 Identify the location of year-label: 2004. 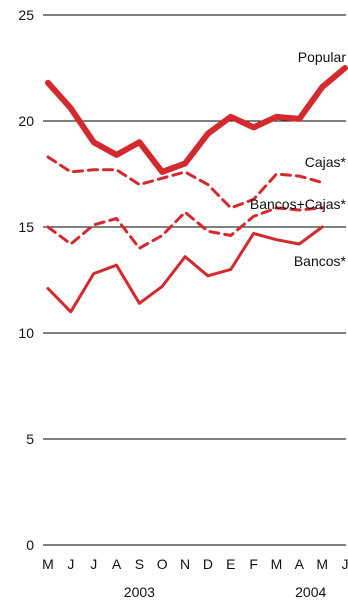
(310, 592).